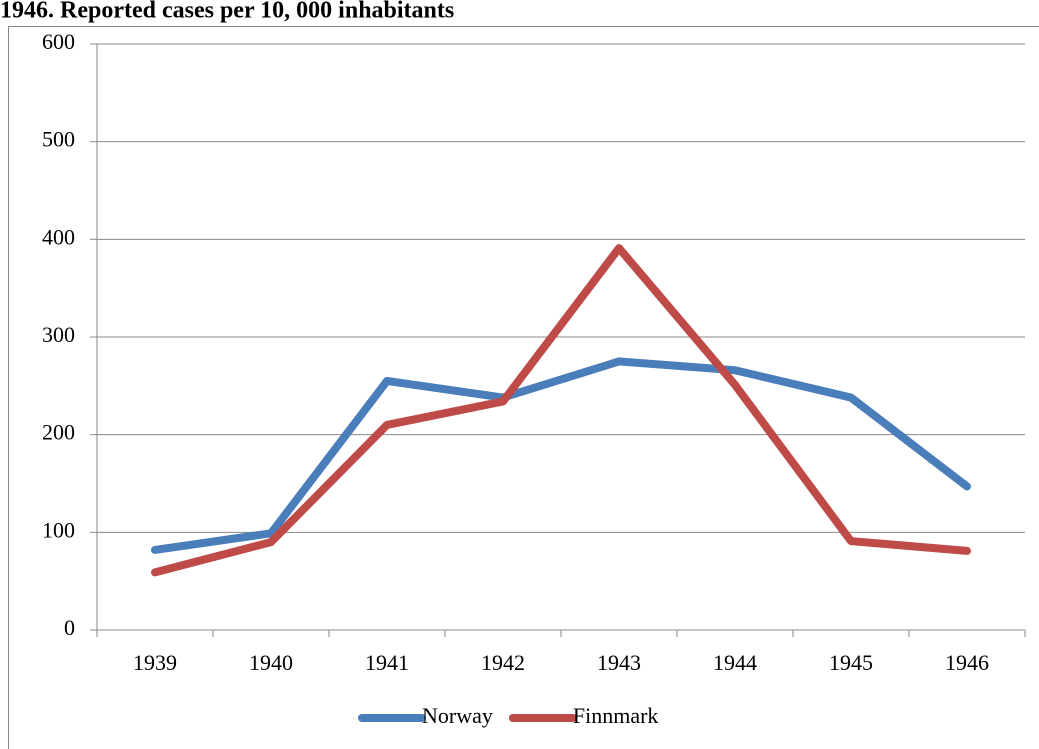 This screenshot has width=1039, height=749. Describe the element at coordinates (619, 662) in the screenshot. I see `x-tick-label: 1943` at that location.